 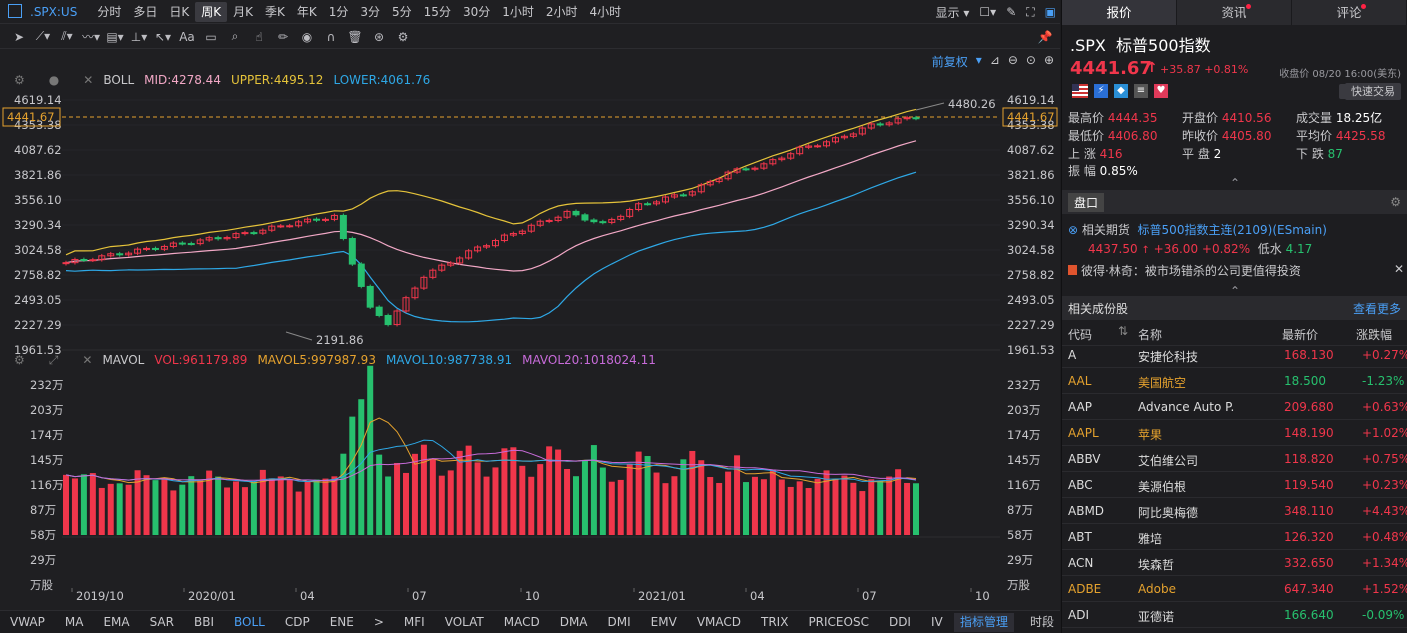 I want to click on table-row: AAPL 苹果 148.190 +1.02%, so click(x=1234, y=433).